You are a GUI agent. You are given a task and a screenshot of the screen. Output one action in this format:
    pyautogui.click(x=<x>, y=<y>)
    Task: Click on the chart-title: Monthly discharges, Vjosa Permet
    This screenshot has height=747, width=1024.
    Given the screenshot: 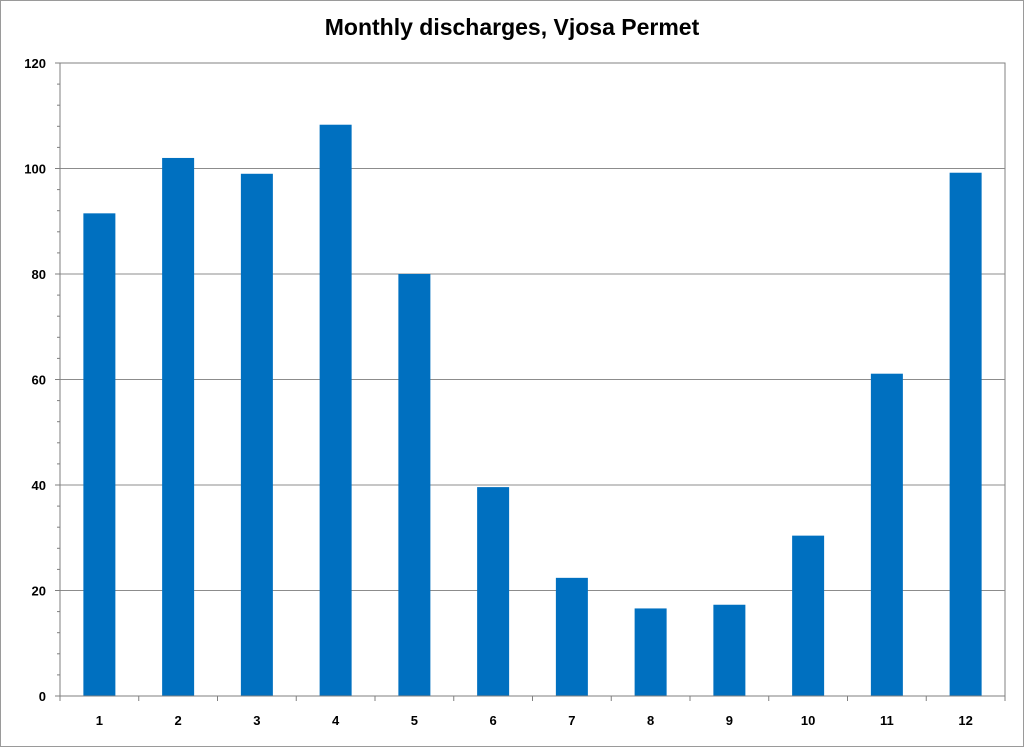 What is the action you would take?
    pyautogui.click(x=512, y=27)
    